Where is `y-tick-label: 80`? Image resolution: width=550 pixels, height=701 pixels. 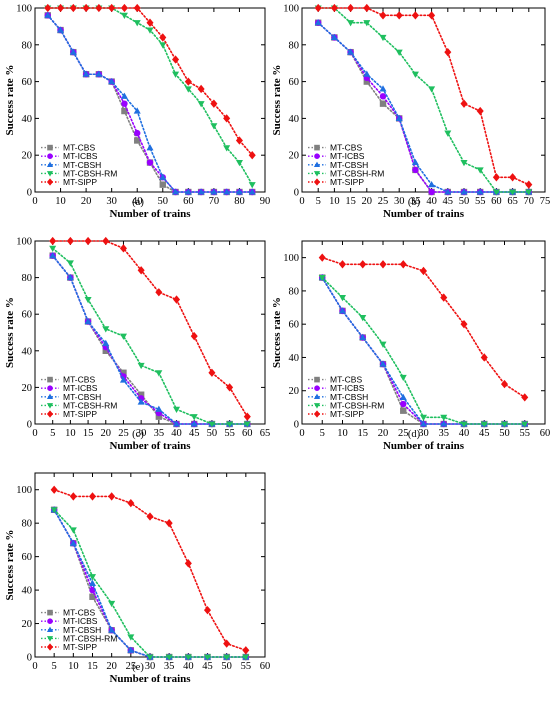
y-tick-label: 80 is located at coordinates (294, 45).